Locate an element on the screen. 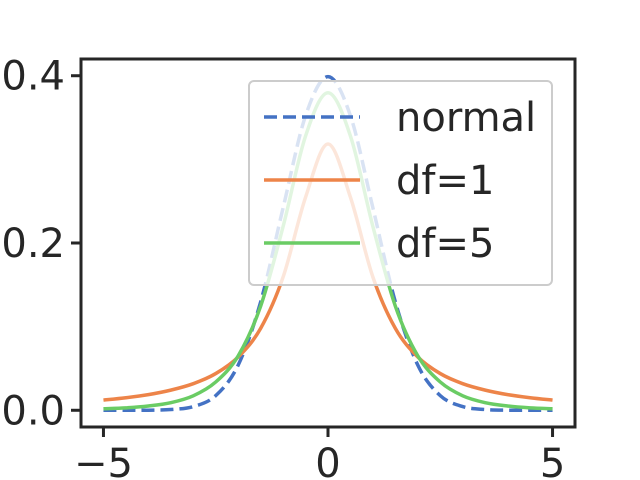  legend-label: normal is located at coordinates (466, 118).